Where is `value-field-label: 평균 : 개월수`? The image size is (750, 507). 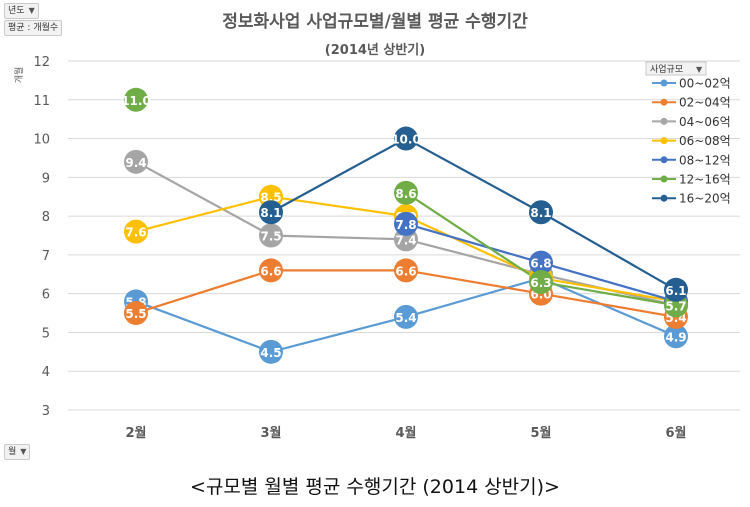
value-field-label: 평균 : 개월수 is located at coordinates (33, 28).